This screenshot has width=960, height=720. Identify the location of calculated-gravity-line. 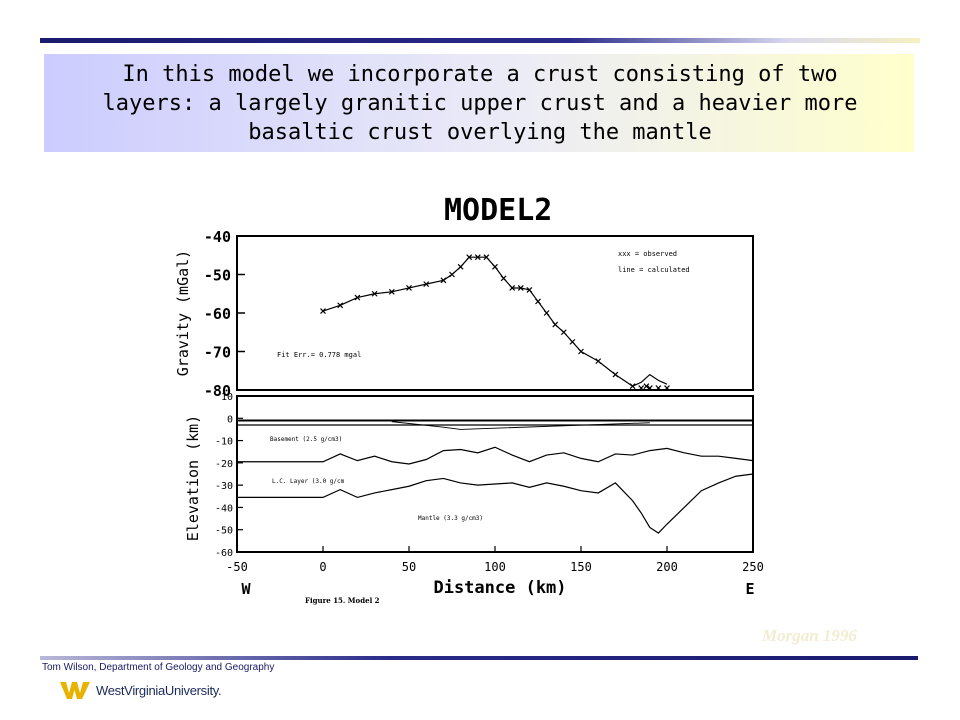
(495, 321).